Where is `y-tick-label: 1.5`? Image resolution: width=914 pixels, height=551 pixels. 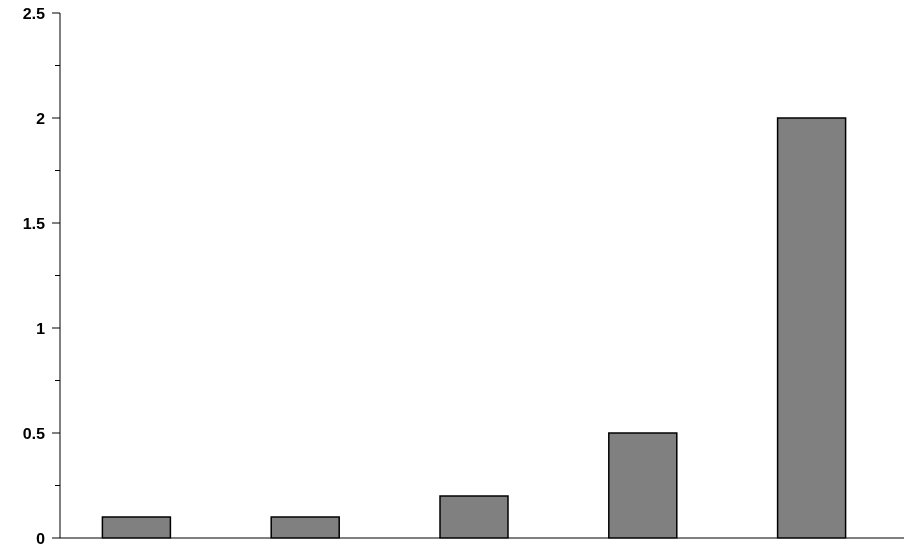 y-tick-label: 1.5 is located at coordinates (34, 224).